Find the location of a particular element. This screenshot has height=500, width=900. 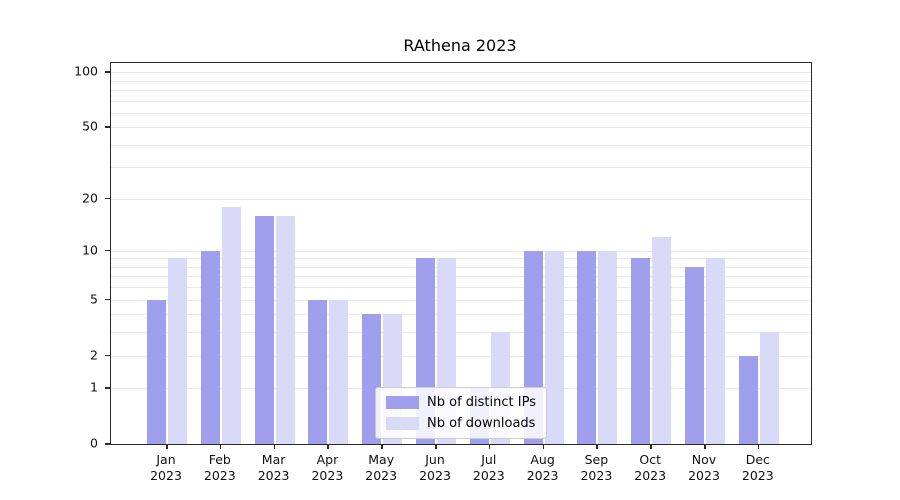

legend-swatch-distinct-ips is located at coordinates (403, 402).